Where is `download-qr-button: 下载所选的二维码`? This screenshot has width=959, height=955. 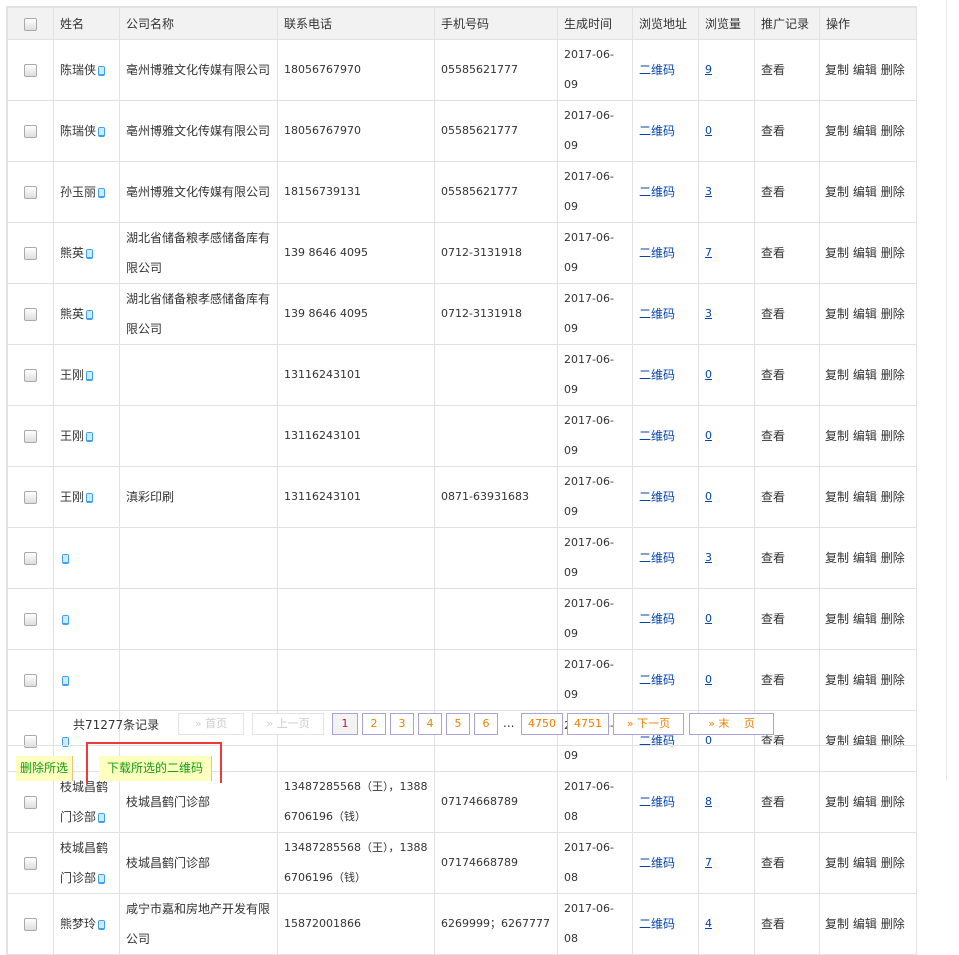 download-qr-button: 下载所选的二维码 is located at coordinates (156, 768).